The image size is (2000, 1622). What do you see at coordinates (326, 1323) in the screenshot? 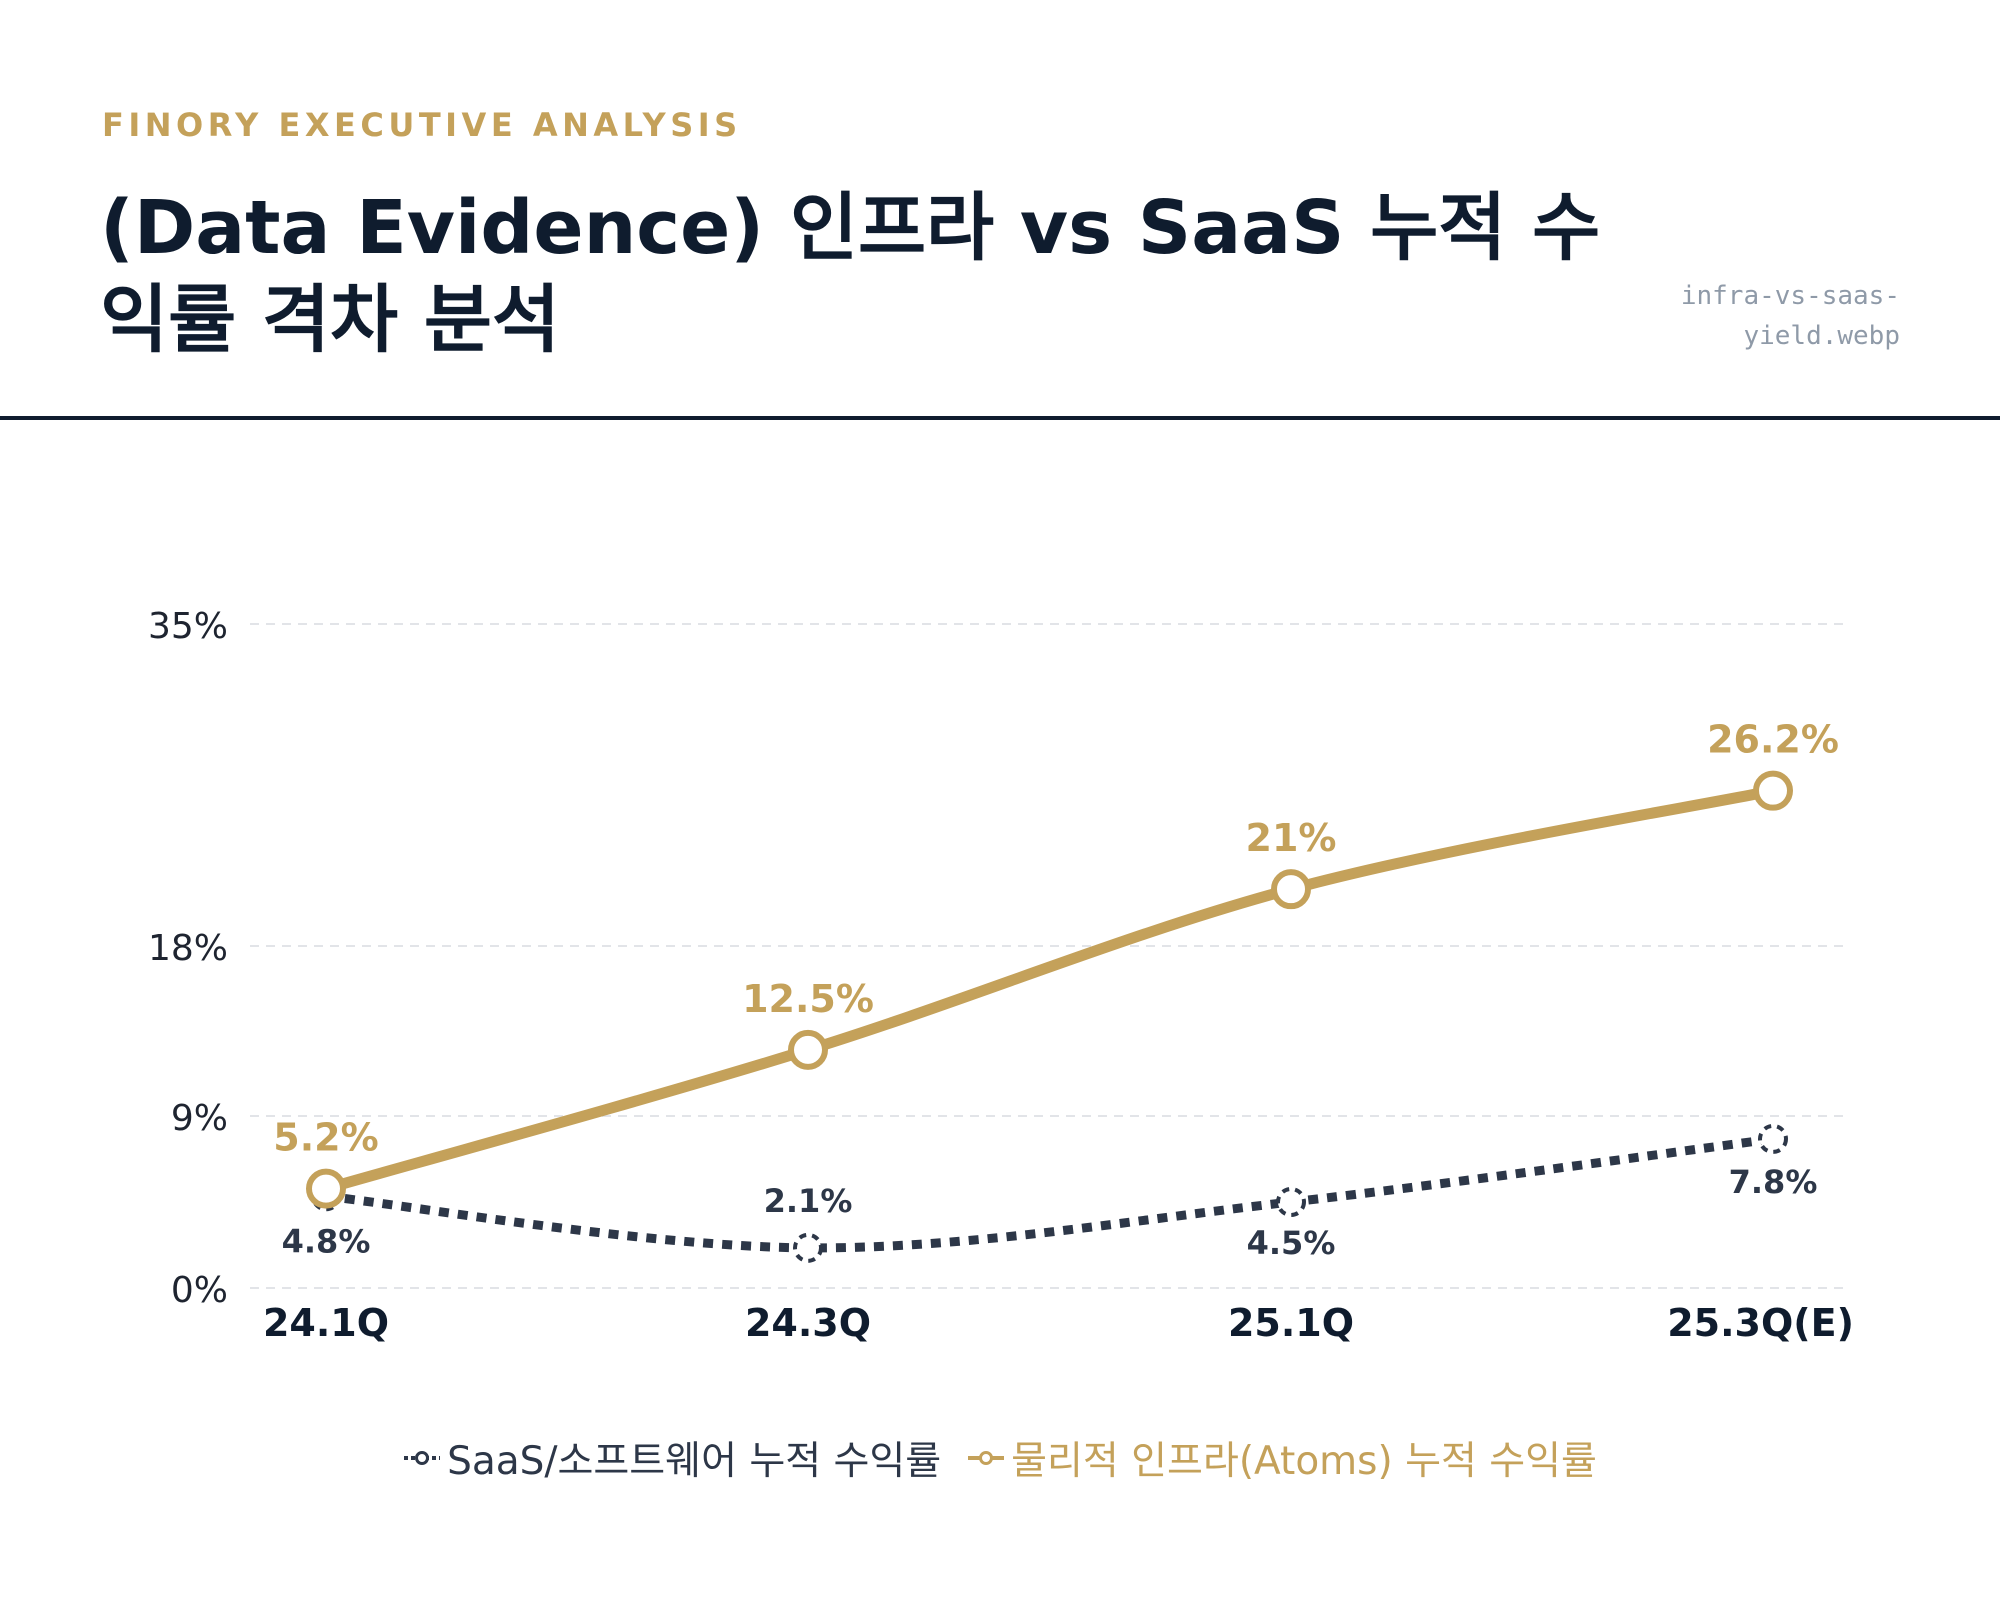
I see `x-tick-label: 24.1Q` at bounding box center [326, 1323].